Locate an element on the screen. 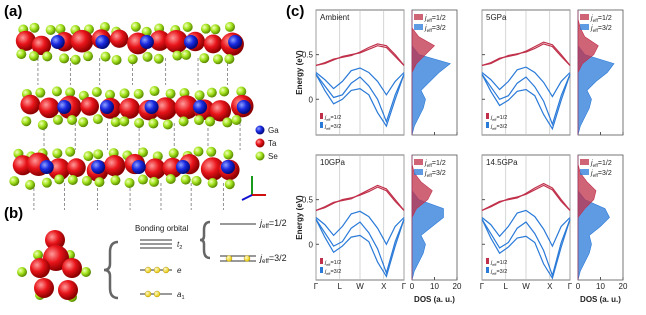 Image resolution: width=646 pixels, height=315 pixels. label-main: e is located at coordinates (179, 270).